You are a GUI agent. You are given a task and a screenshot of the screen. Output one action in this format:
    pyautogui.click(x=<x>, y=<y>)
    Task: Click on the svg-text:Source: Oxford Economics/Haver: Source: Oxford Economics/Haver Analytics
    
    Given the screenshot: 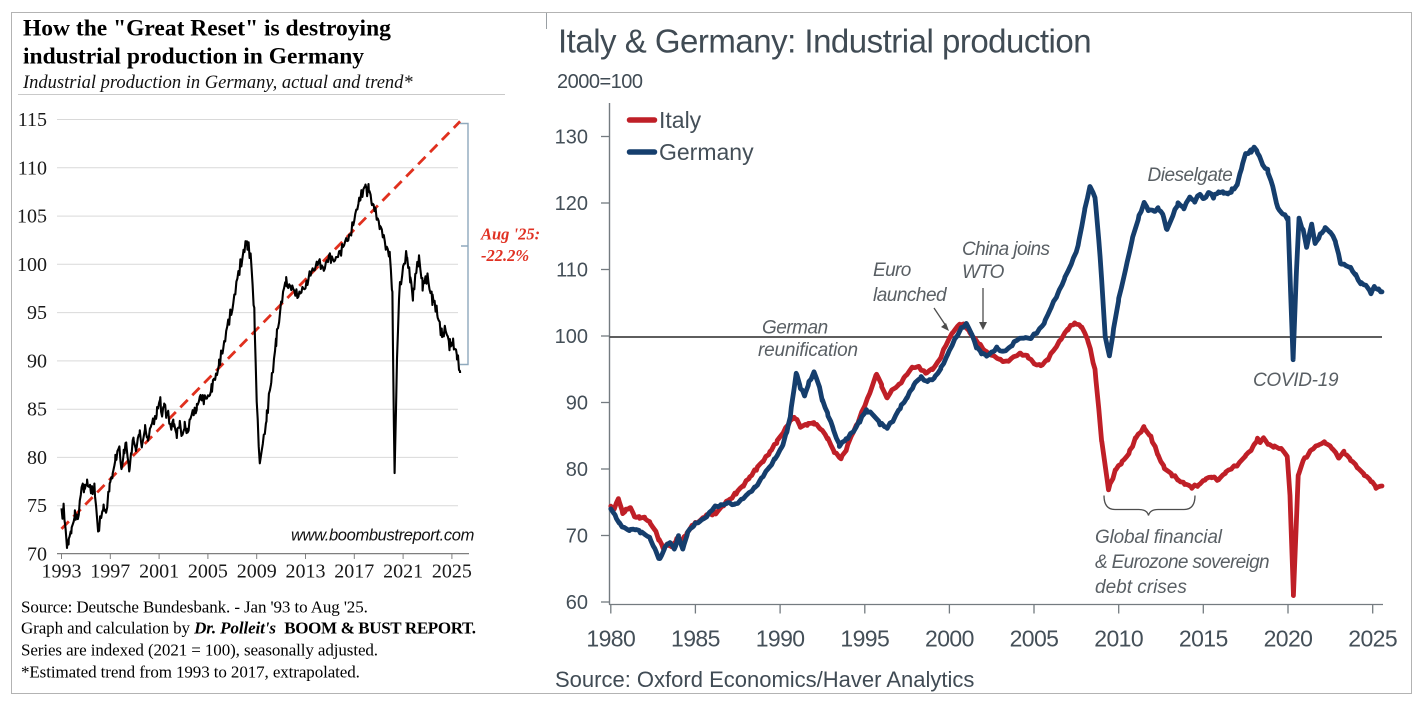 What is the action you would take?
    pyautogui.click(x=764, y=679)
    